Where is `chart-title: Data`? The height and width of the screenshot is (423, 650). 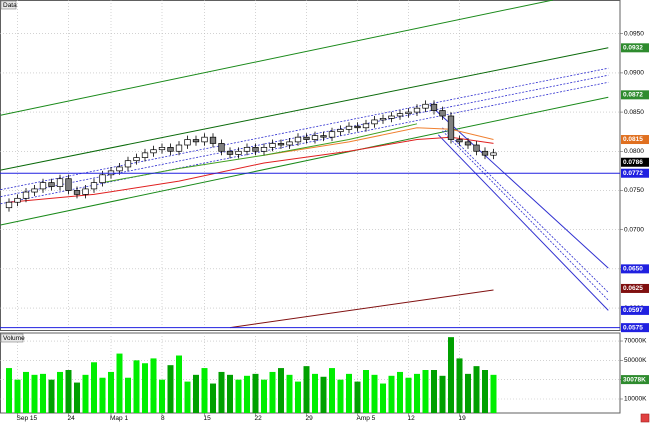
chart-title: Data is located at coordinates (10, 5).